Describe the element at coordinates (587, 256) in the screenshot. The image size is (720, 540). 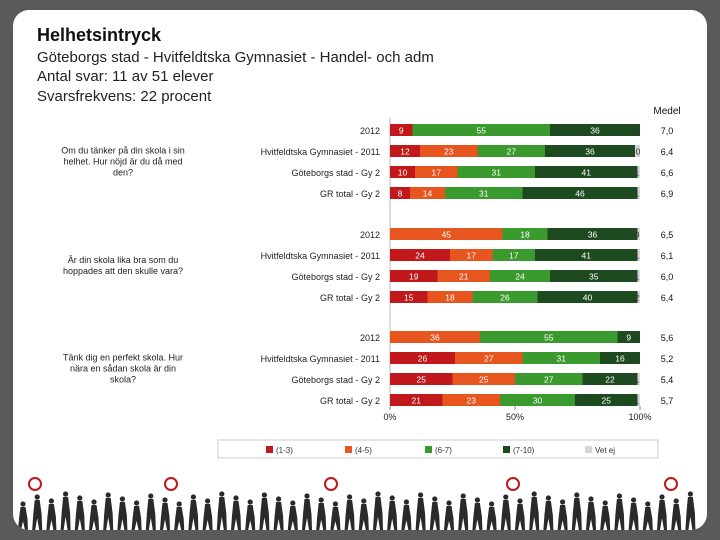
I see `data-label: 41` at that location.